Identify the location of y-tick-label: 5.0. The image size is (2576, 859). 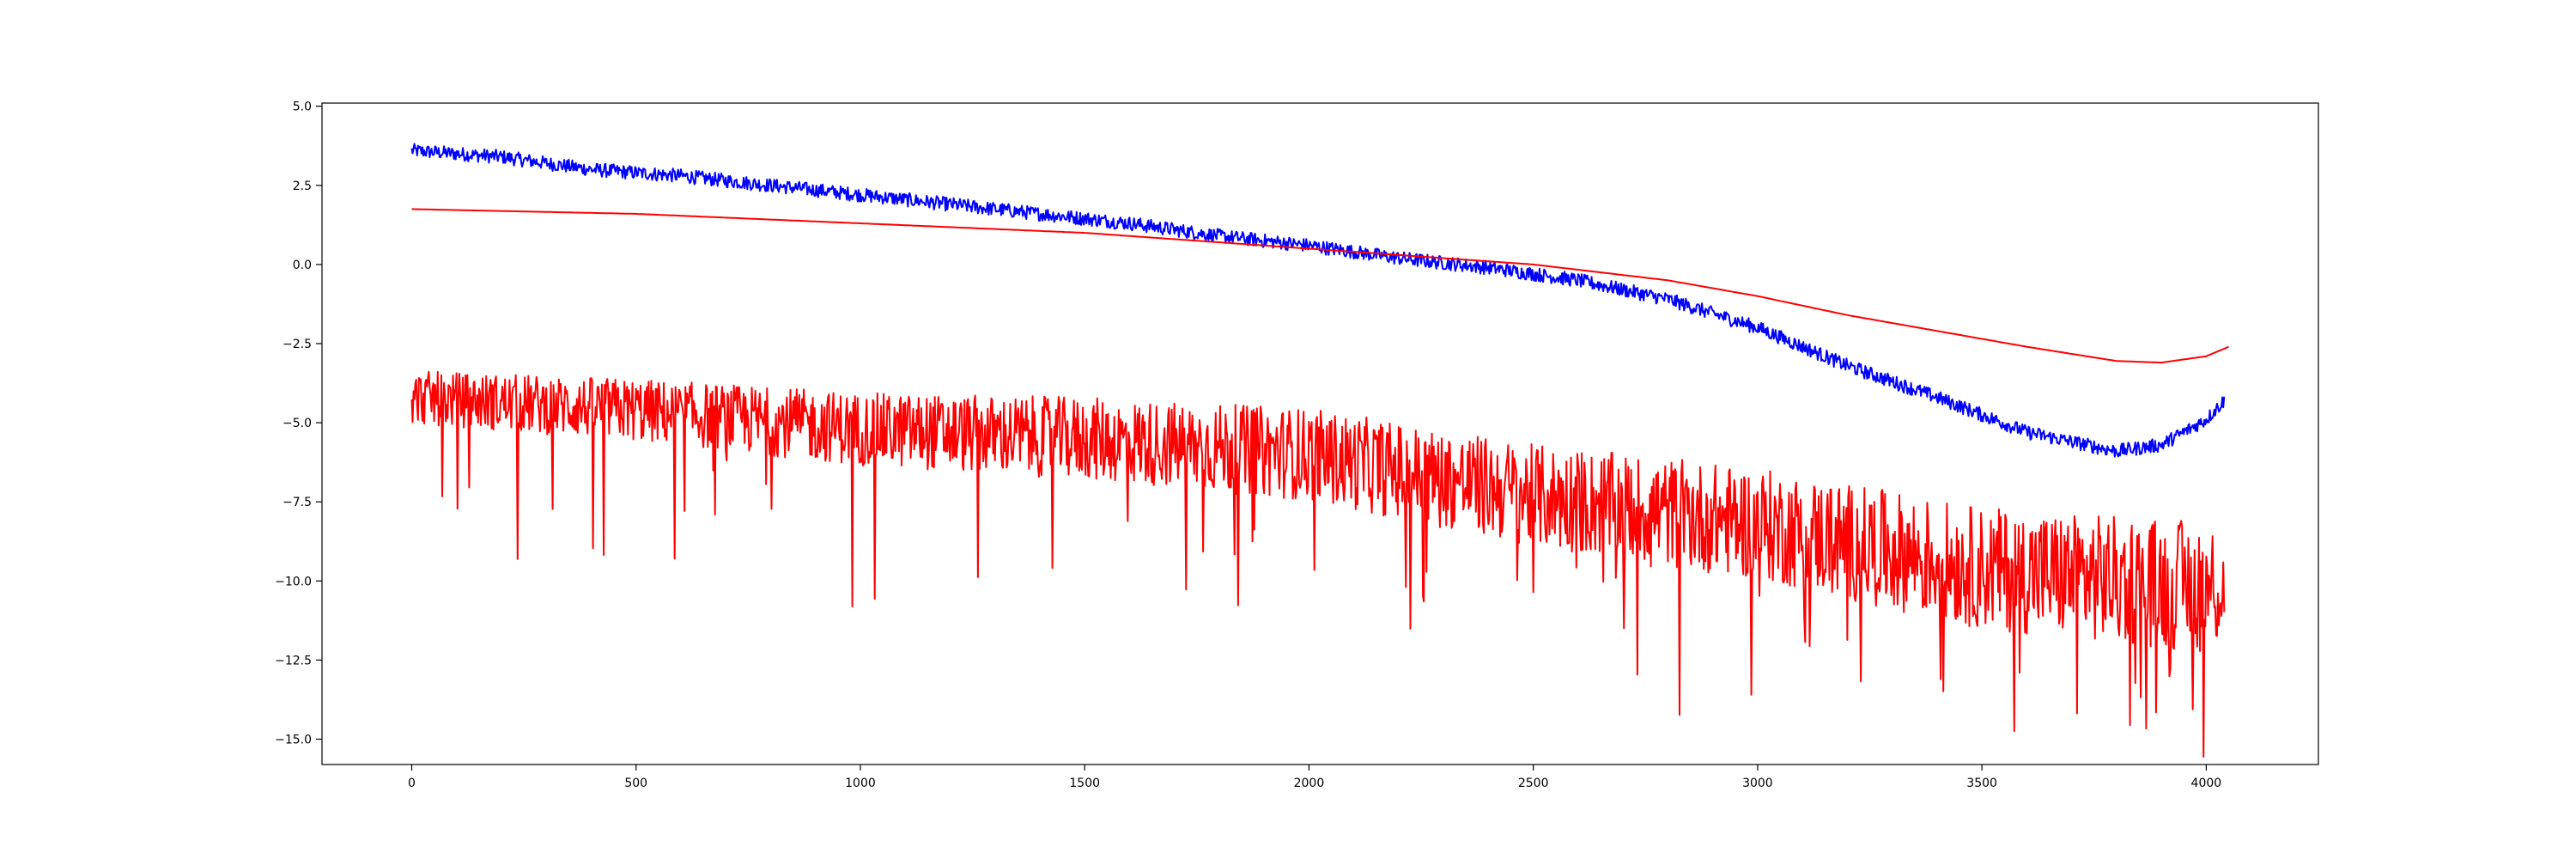
(302, 107).